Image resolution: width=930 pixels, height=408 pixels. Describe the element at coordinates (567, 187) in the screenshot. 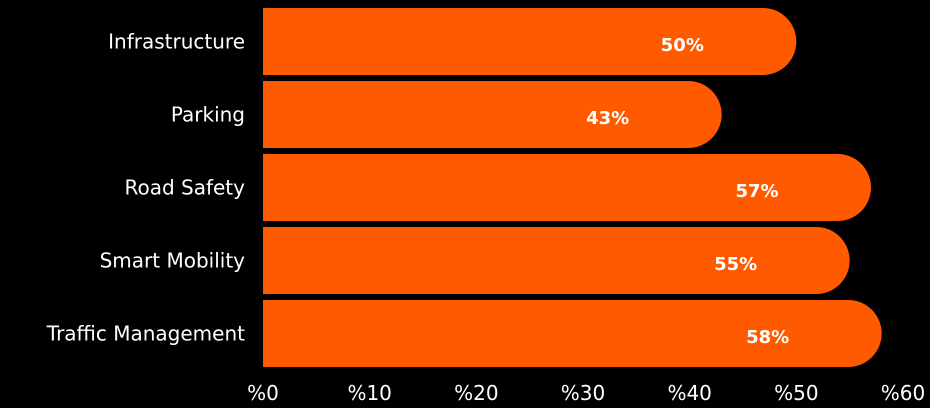

I see `bar-road-safety` at that location.